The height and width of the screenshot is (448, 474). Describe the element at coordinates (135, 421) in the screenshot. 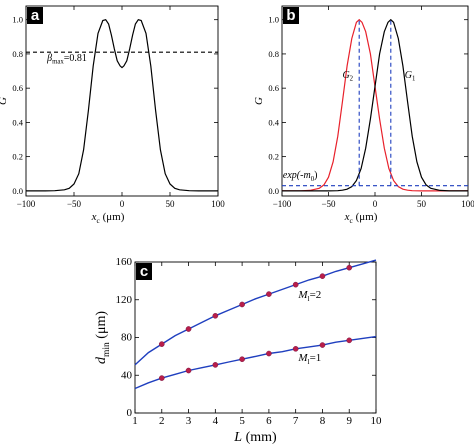

I see `x-tick-label: 1` at that location.